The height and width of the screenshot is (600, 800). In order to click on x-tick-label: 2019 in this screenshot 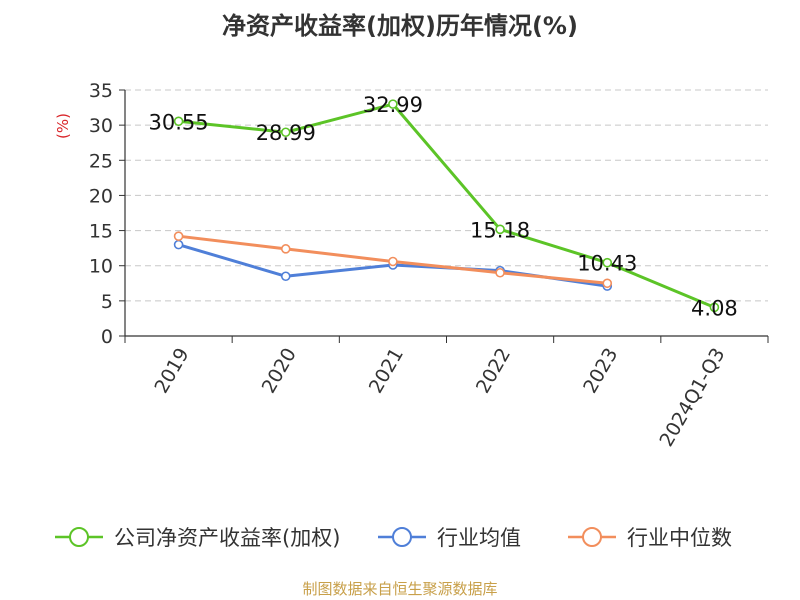, I will do `click(171, 370)`.